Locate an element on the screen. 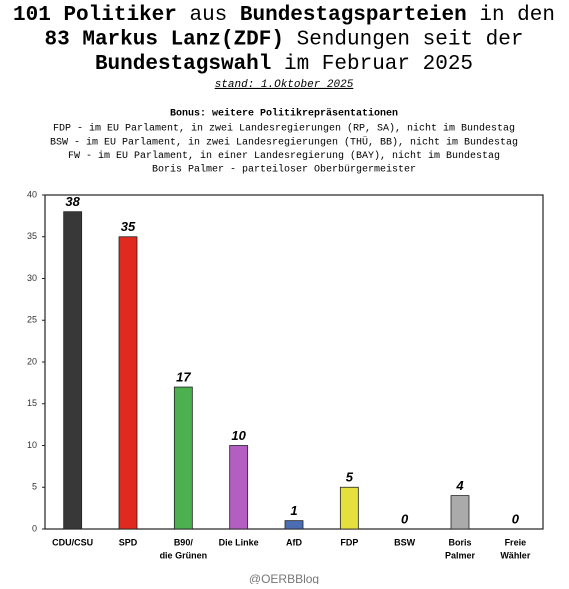 This screenshot has height=589, width=569. x-tick-label: SPD is located at coordinates (128, 542).